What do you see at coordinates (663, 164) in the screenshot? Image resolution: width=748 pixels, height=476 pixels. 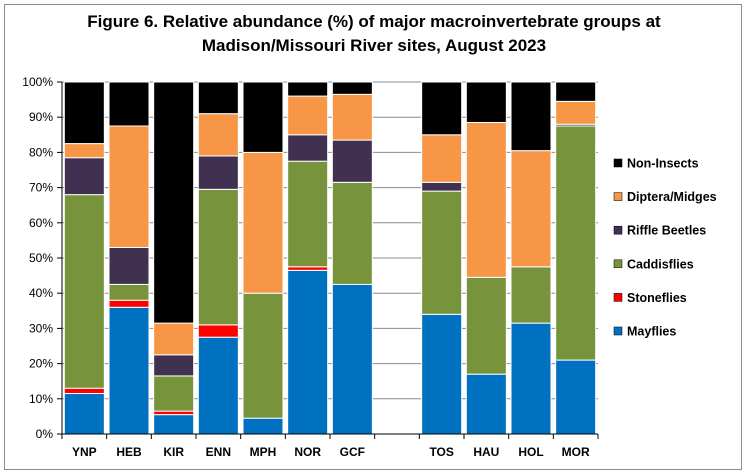 I see `legend-label-non-insects: Non-Insects` at bounding box center [663, 164].